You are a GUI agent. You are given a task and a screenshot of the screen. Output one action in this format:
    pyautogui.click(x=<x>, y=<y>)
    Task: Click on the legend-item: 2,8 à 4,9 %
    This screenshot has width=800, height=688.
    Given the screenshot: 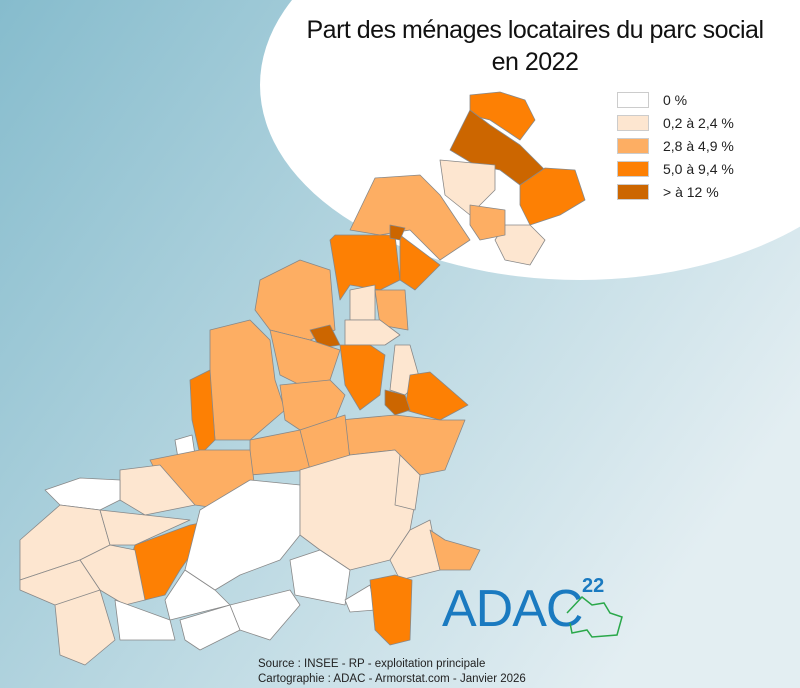 What is the action you would take?
    pyautogui.click(x=675, y=145)
    